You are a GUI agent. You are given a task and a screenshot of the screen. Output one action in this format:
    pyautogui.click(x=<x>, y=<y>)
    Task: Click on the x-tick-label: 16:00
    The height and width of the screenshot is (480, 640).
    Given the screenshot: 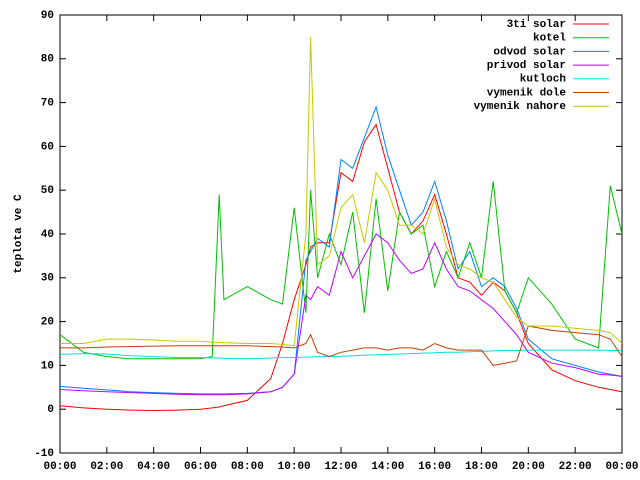 What is the action you would take?
    pyautogui.click(x=434, y=467)
    